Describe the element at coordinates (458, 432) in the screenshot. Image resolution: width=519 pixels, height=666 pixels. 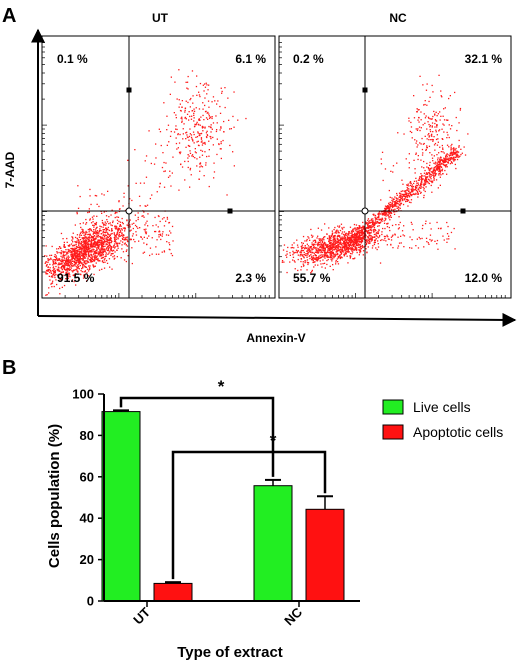
I see `legend-label-apoptotic: Apoptotic cells` at that location.